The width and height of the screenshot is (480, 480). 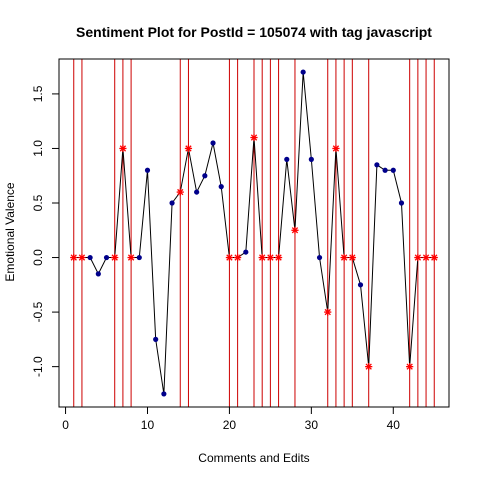 What do you see at coordinates (38, 202) in the screenshot?
I see `y-tick-label: 0.5` at bounding box center [38, 202].